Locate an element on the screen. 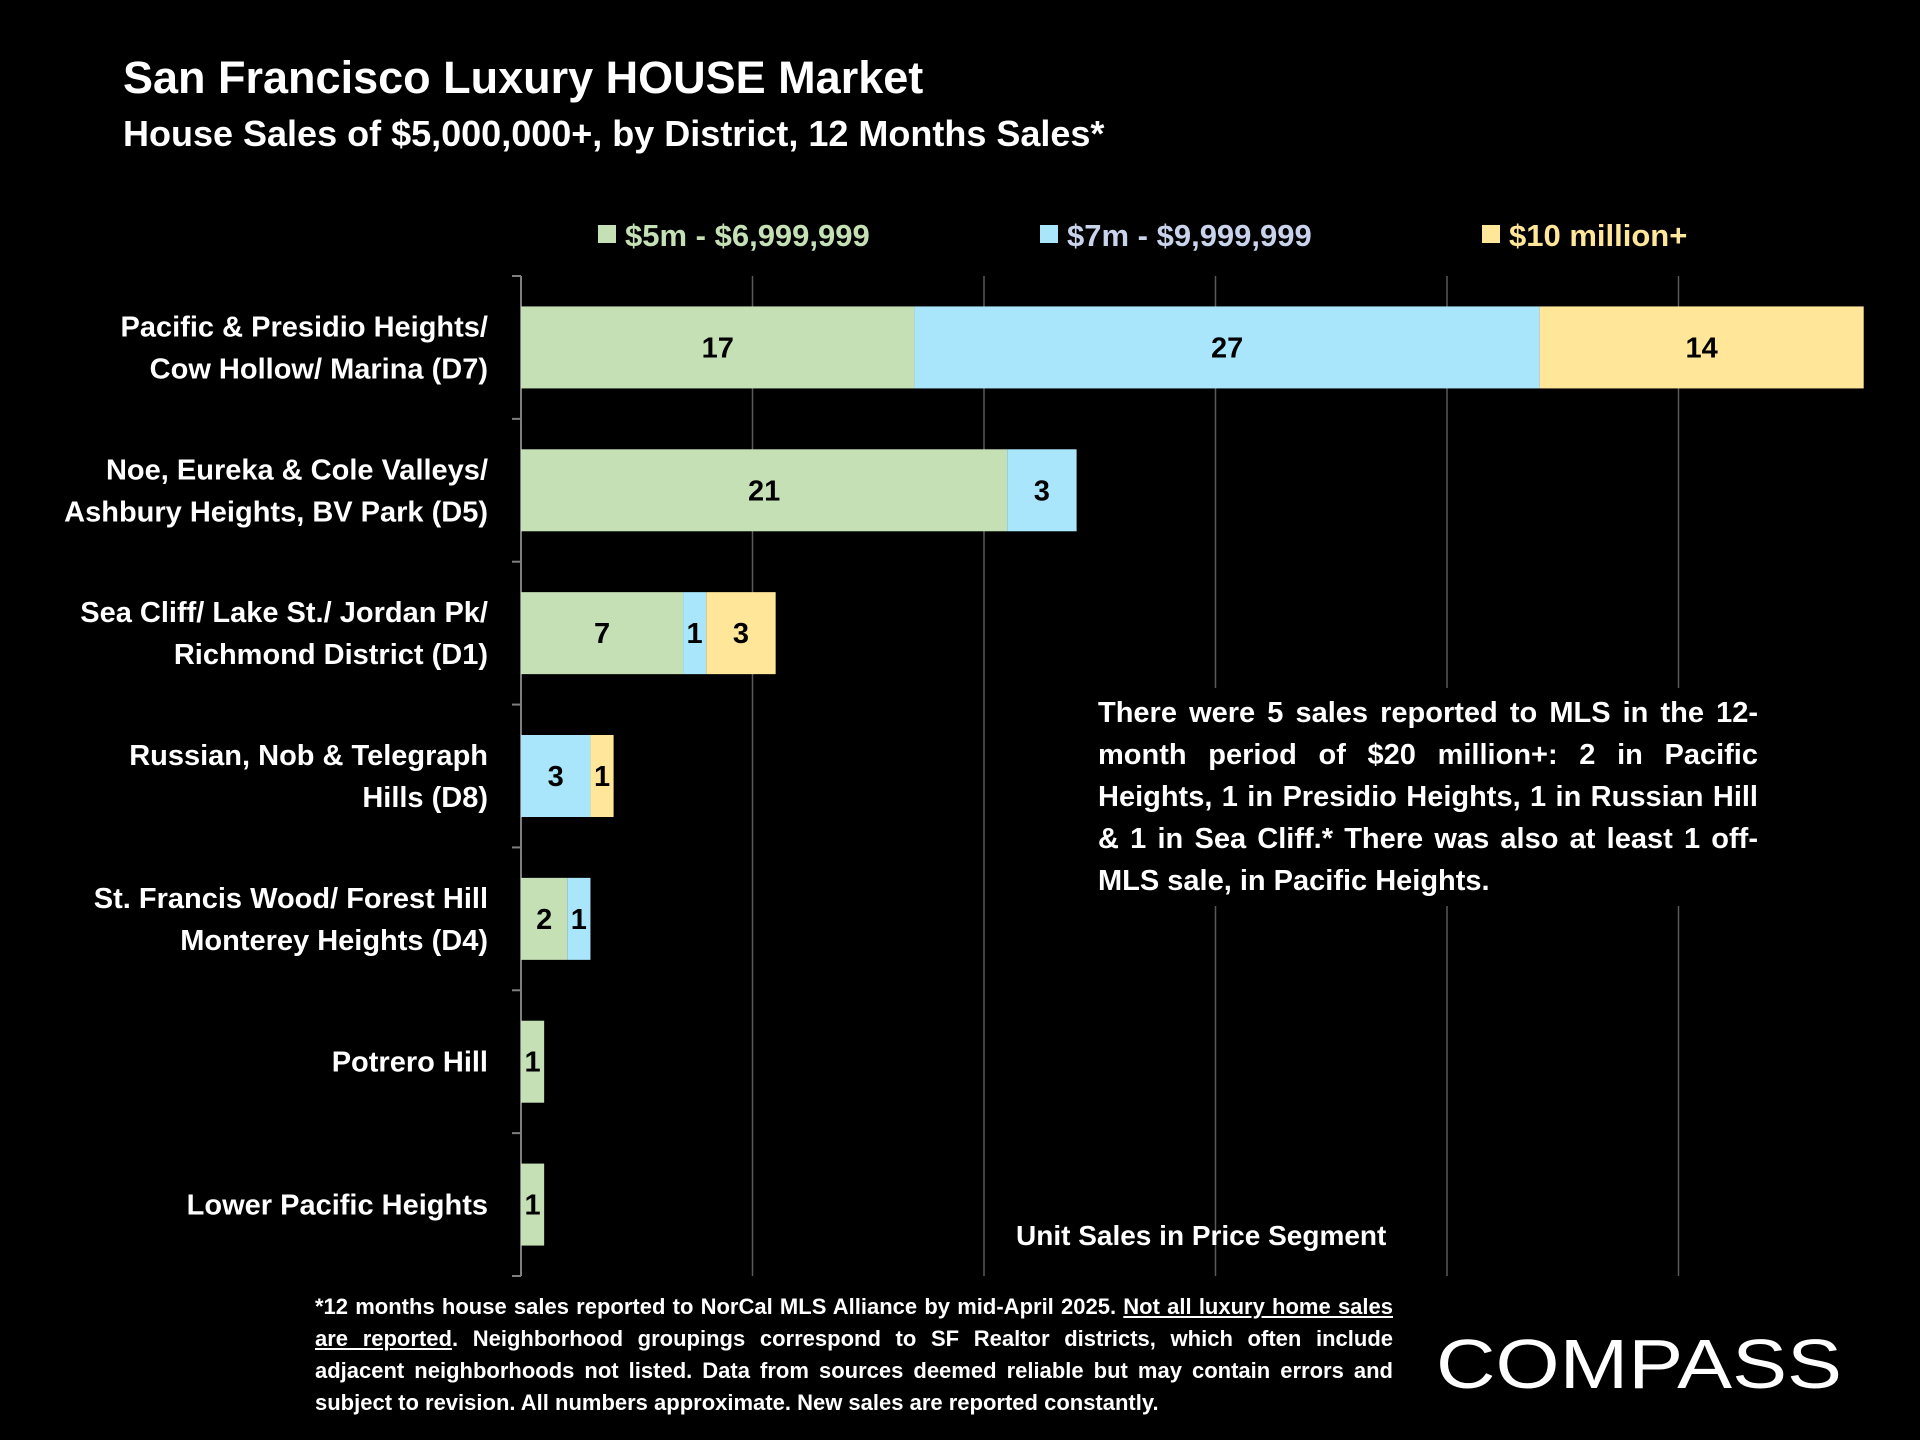 The width and height of the screenshot is (1920, 1440). data-label: 17 is located at coordinates (718, 348).